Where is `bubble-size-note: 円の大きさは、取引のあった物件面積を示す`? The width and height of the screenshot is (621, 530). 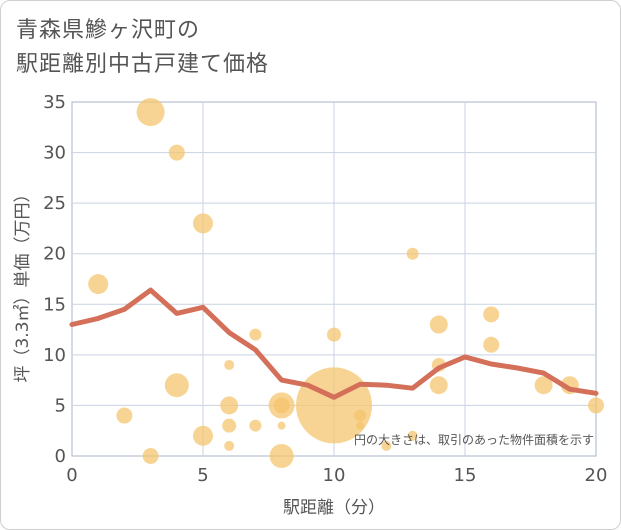 bubble-size-note: 円の大きさは、取引のあった物件面積を示す is located at coordinates (474, 439).